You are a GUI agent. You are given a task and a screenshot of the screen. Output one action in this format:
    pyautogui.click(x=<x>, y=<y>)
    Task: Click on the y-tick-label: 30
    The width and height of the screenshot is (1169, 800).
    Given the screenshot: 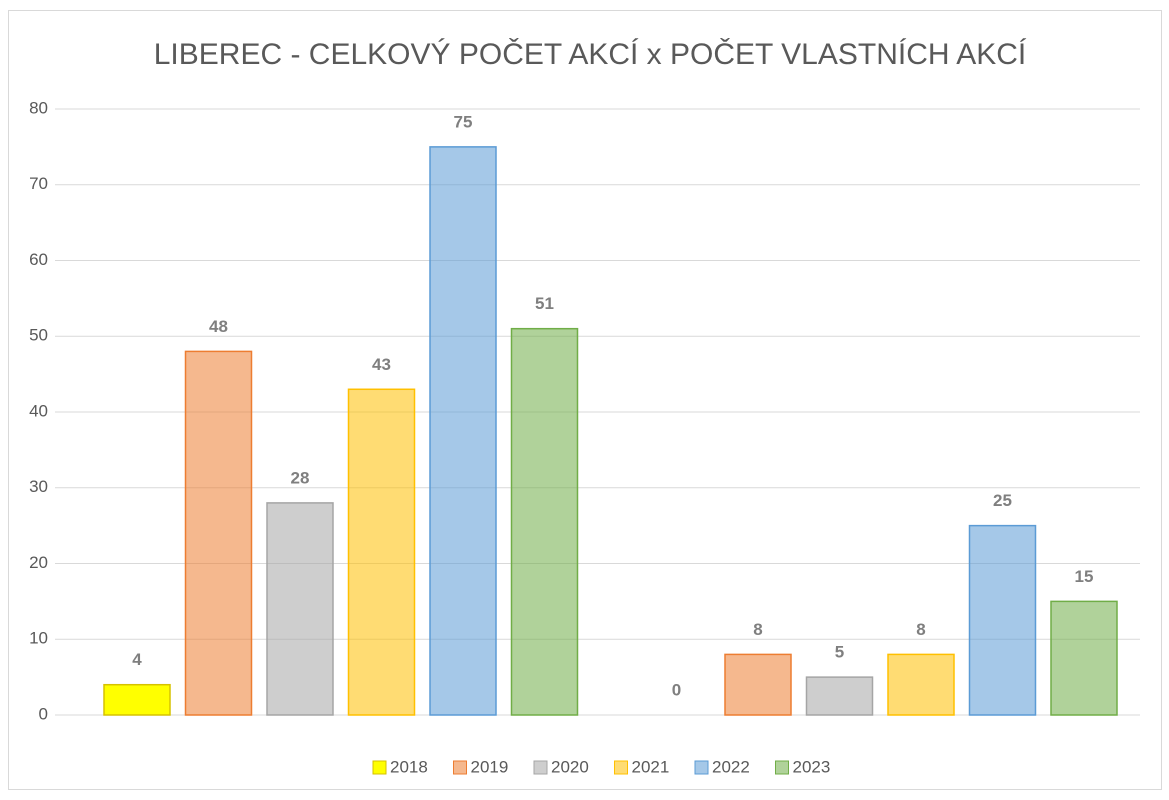 What is the action you would take?
    pyautogui.click(x=38, y=486)
    